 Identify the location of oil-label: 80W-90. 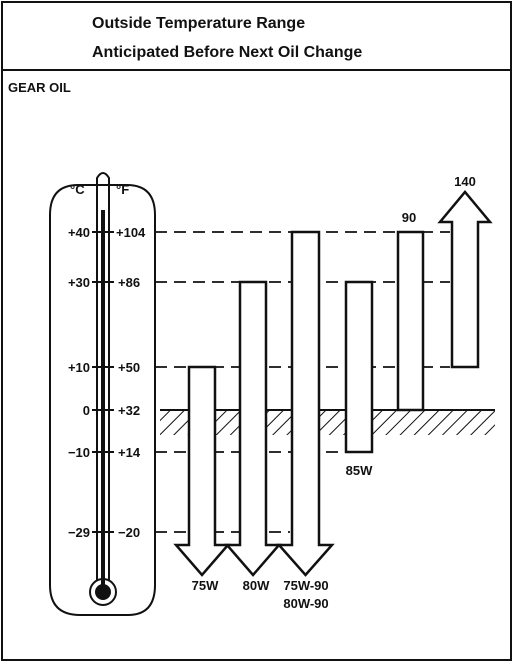
(305, 603).